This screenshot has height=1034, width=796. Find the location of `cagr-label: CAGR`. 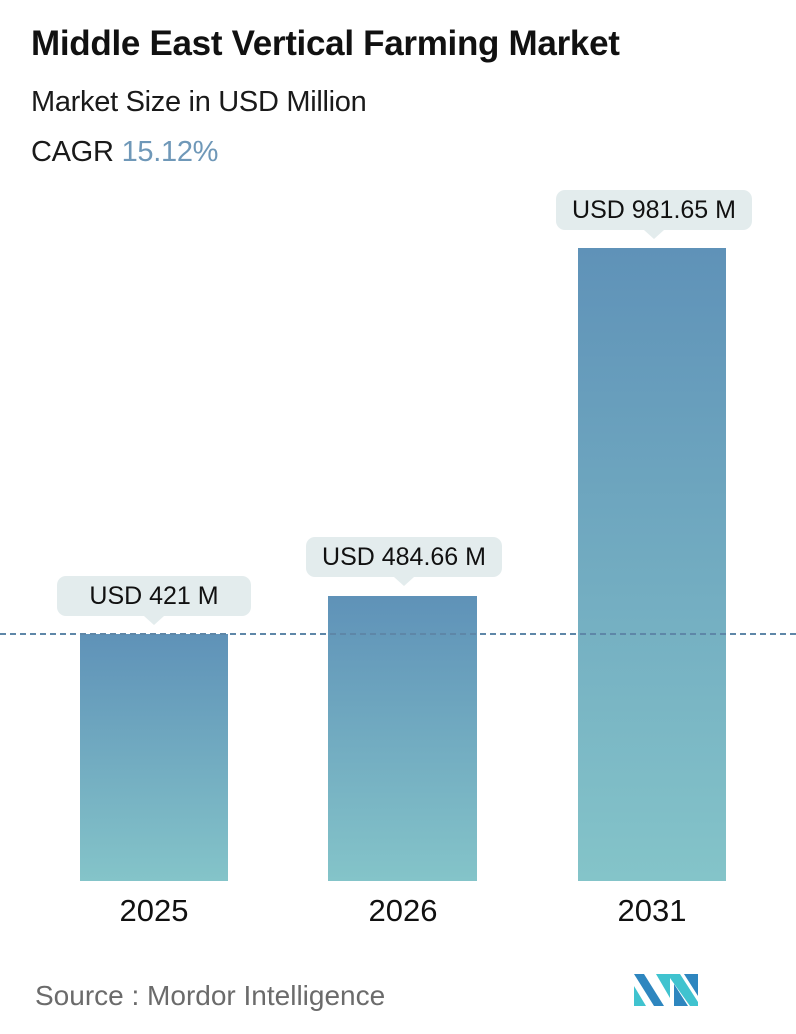

cagr-label: CAGR is located at coordinates (72, 152).